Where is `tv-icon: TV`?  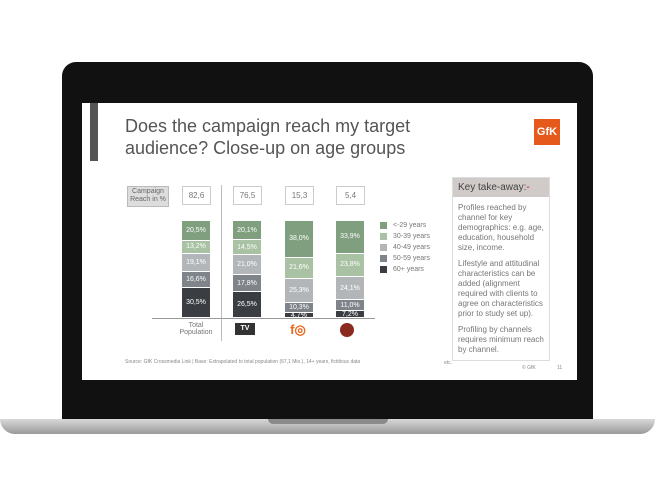 tv-icon: TV is located at coordinates (245, 329).